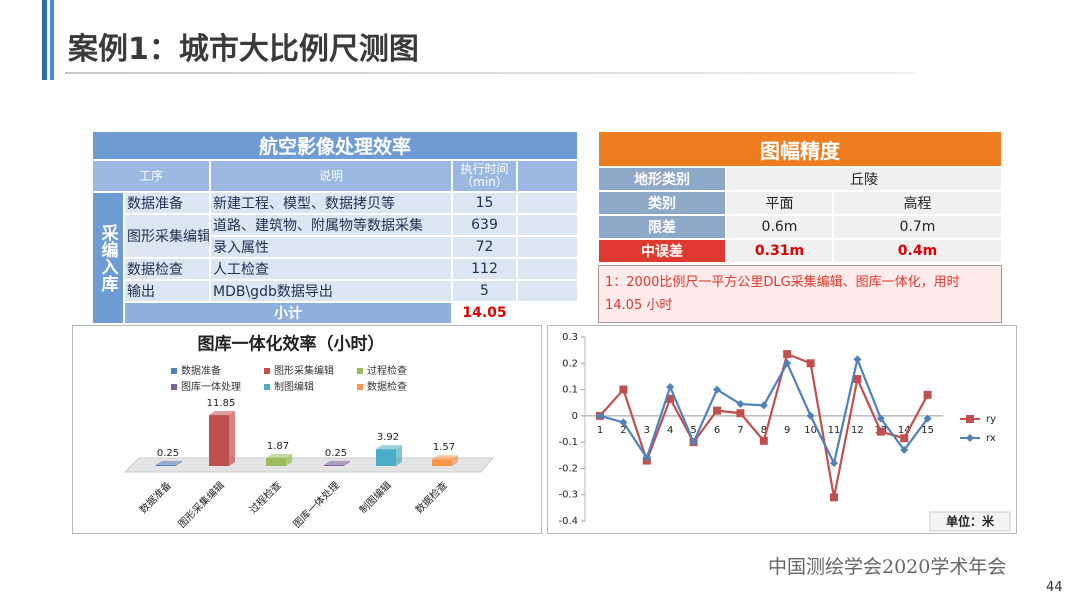 This screenshot has width=1080, height=607. I want to click on step-desc: 道路、建筑物、附属物等数据采集, so click(331, 225).